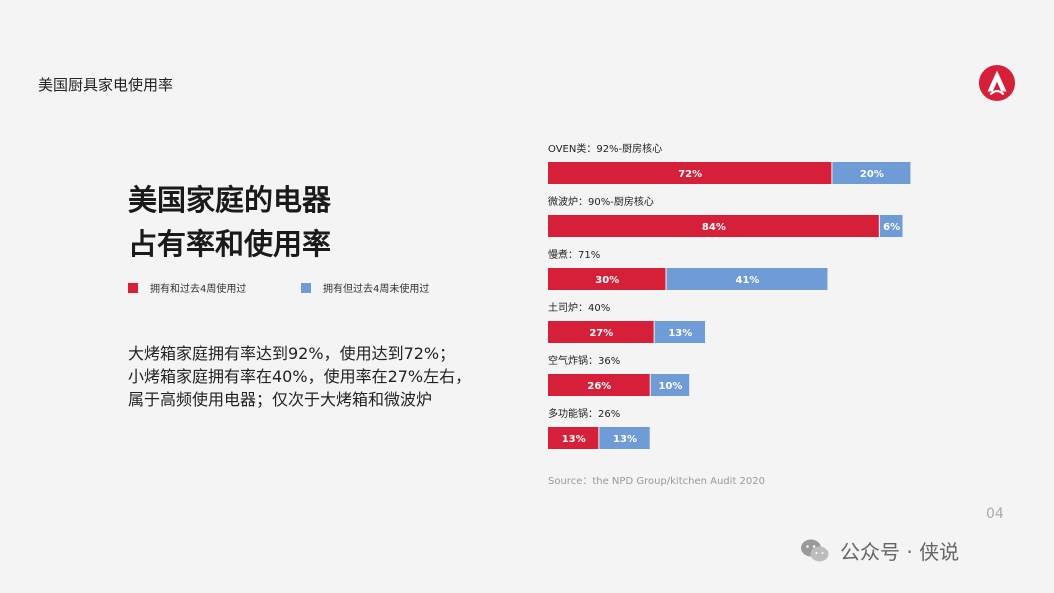 This screenshot has width=1054, height=593. I want to click on watermark: 公众号 · 侠说, so click(879, 550).